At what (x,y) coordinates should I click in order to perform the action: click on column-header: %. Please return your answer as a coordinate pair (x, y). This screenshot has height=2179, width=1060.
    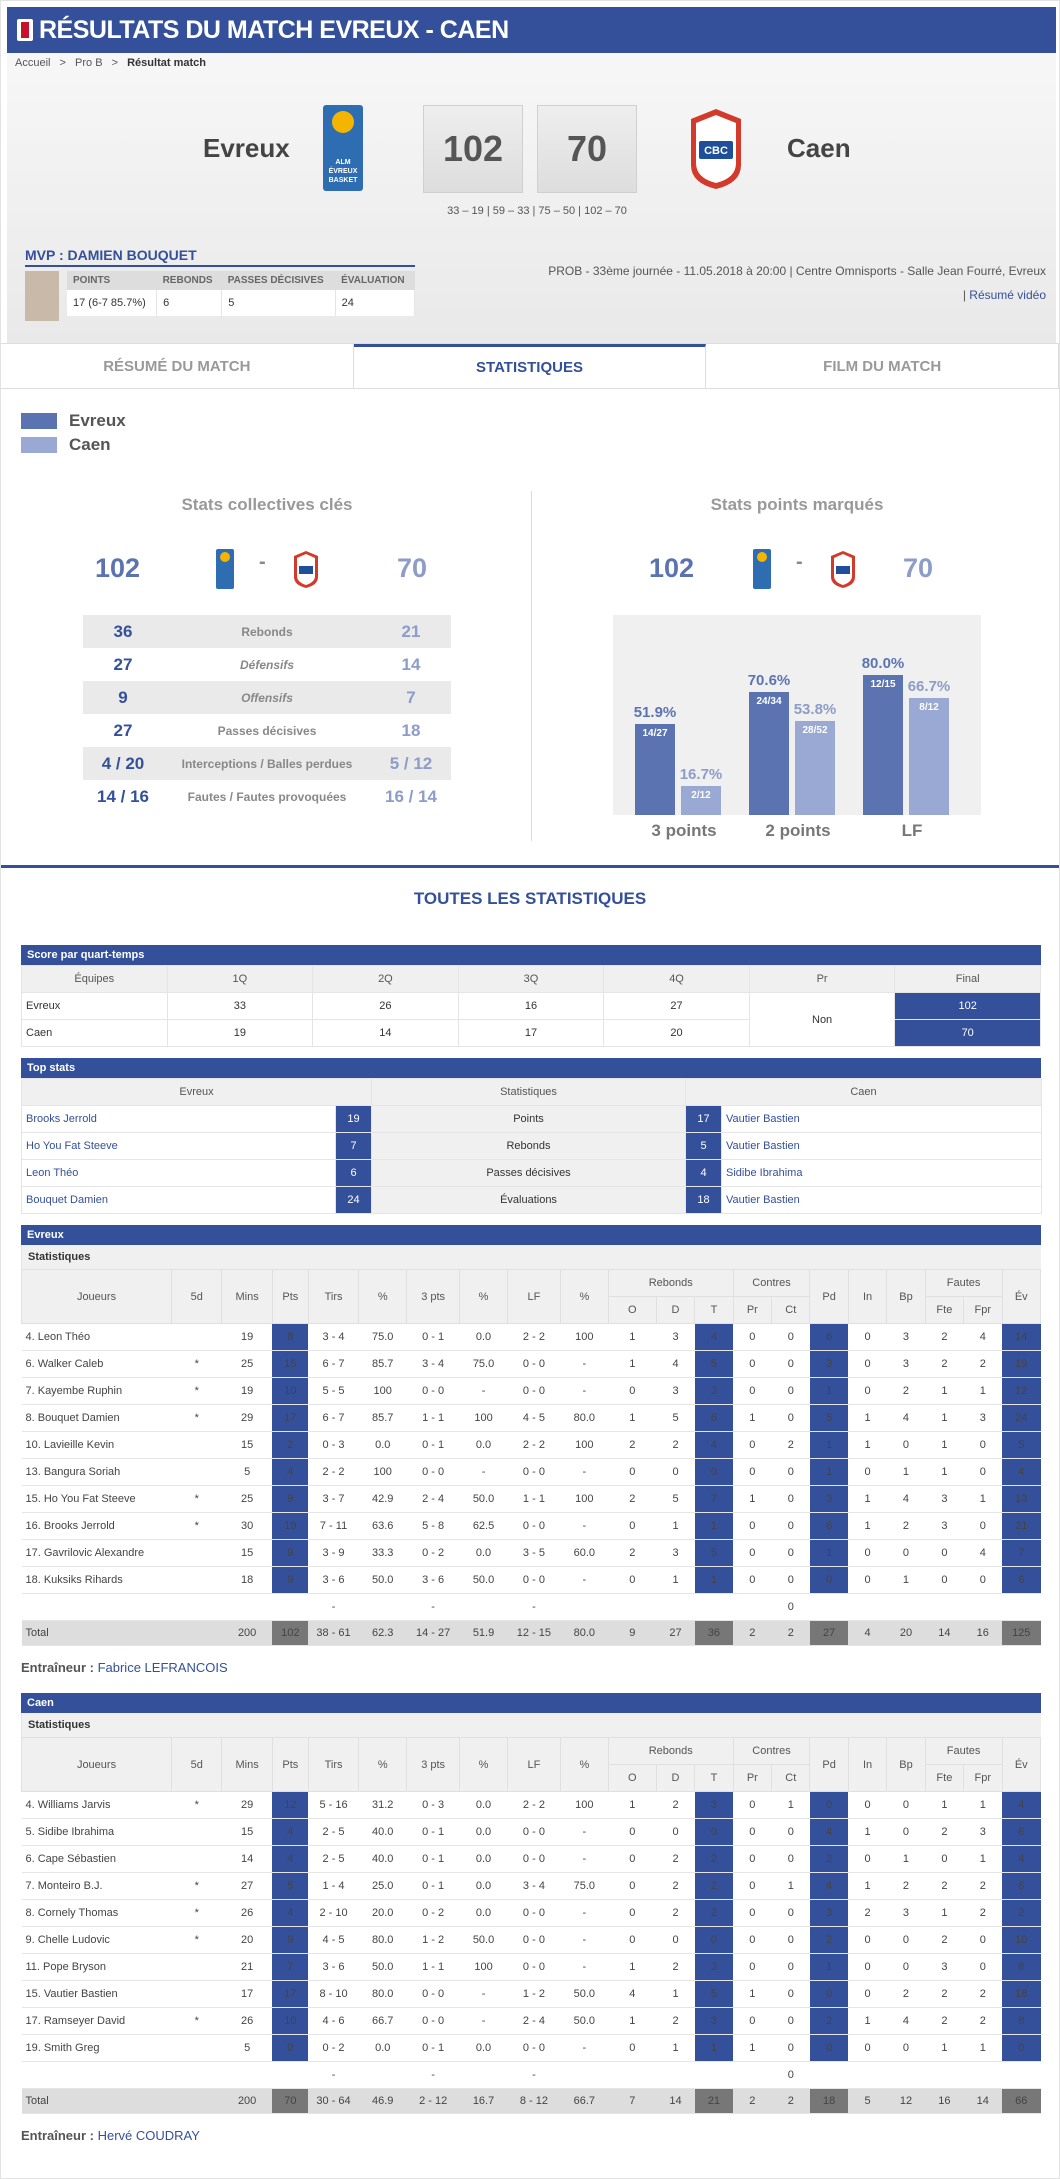
    Looking at the image, I should click on (484, 1764).